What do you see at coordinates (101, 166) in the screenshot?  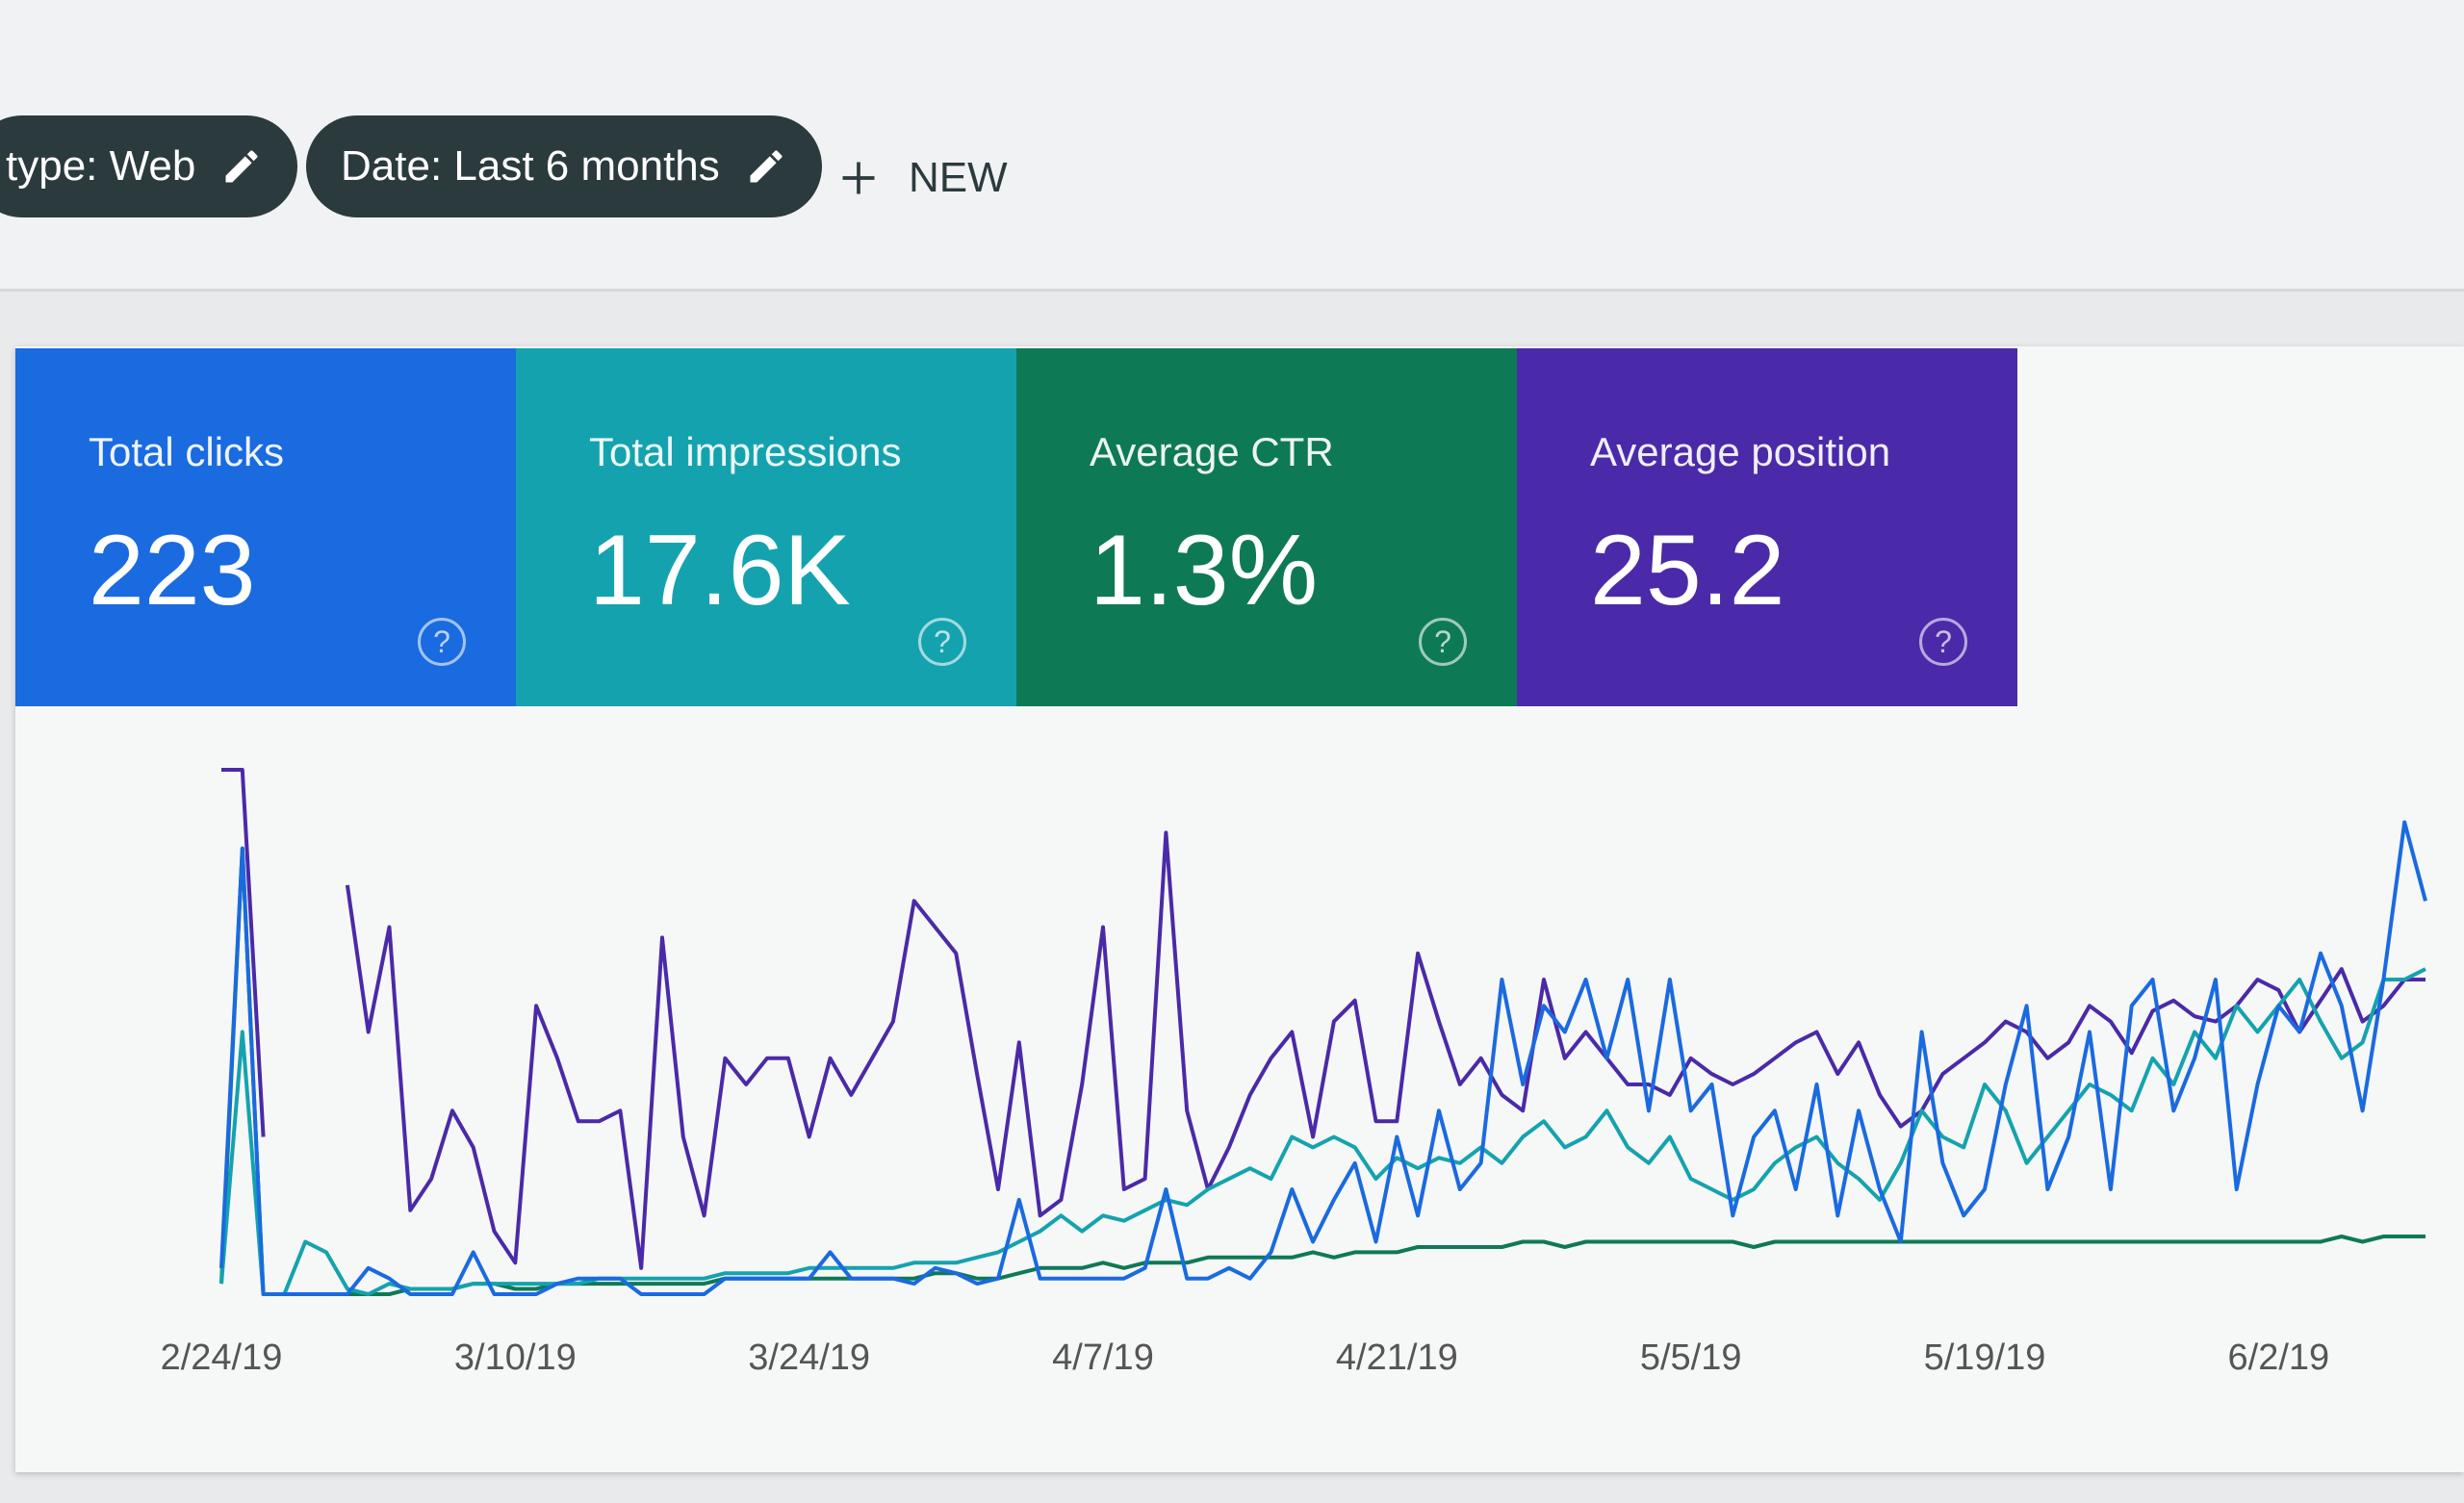 I see `chip-label: type: Web` at bounding box center [101, 166].